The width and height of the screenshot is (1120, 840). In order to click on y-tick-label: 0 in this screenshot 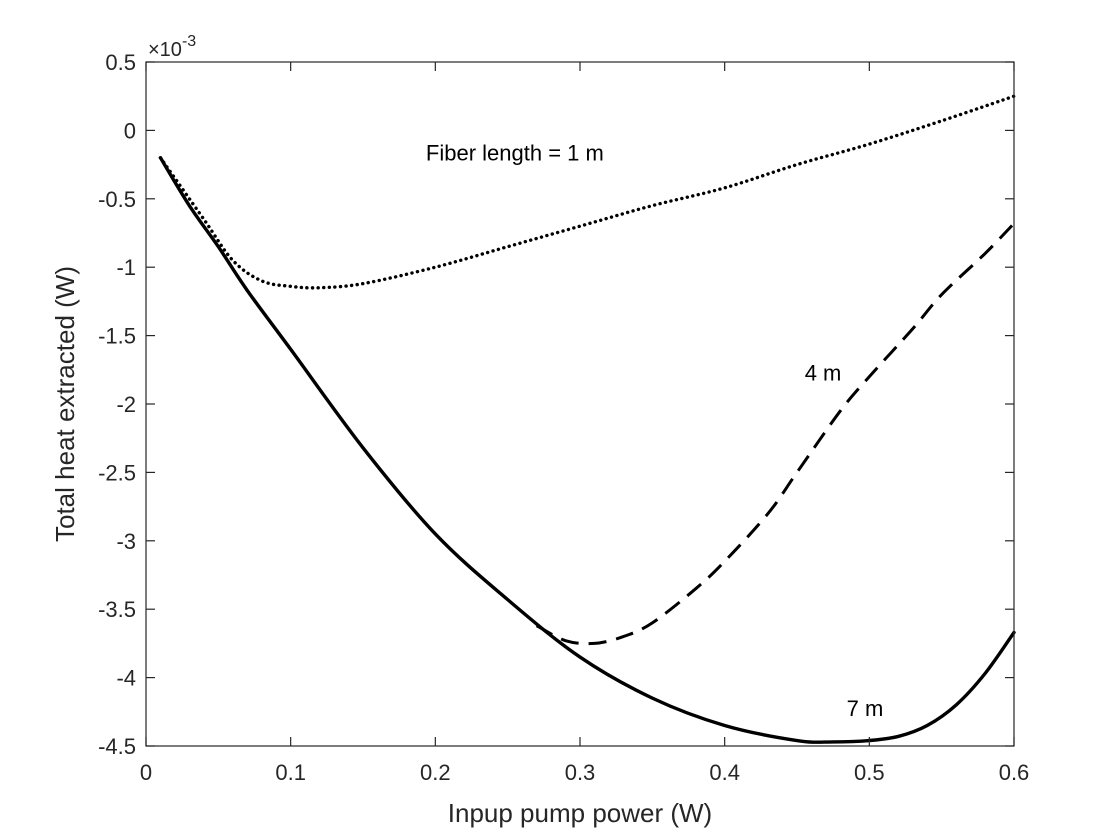, I will do `click(130, 130)`.